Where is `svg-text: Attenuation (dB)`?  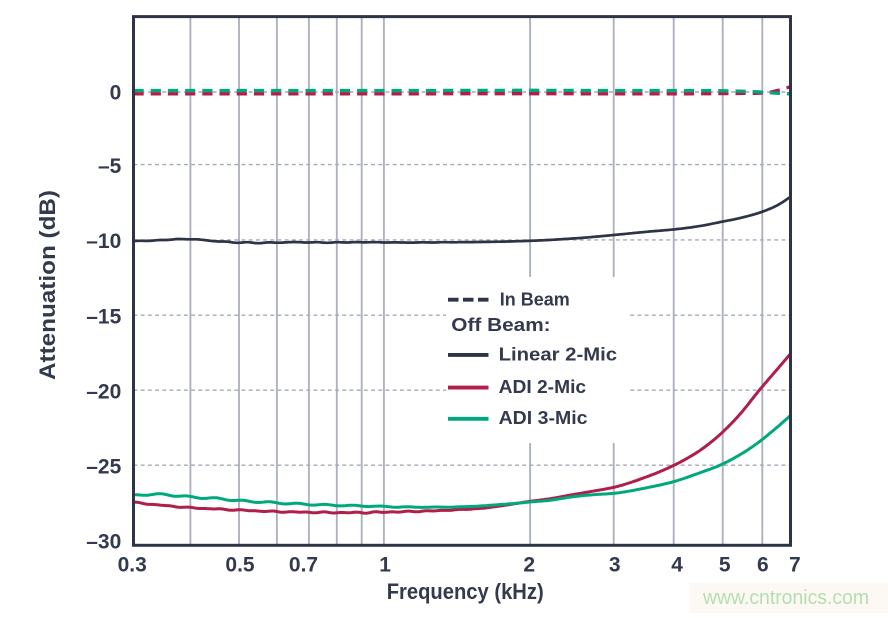
svg-text: Attenuation (dB) is located at coordinates (47, 285).